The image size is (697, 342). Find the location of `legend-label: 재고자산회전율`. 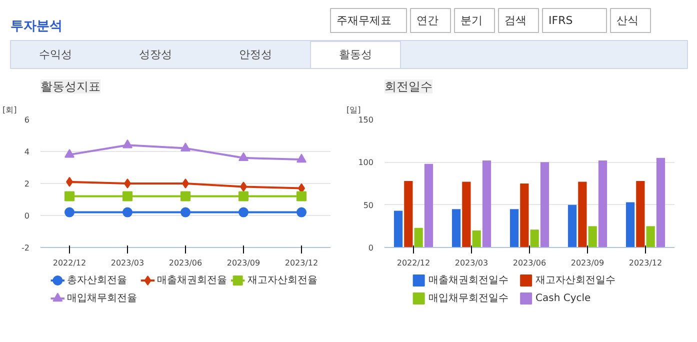

legend-label: 재고자산회전율 is located at coordinates (282, 280).